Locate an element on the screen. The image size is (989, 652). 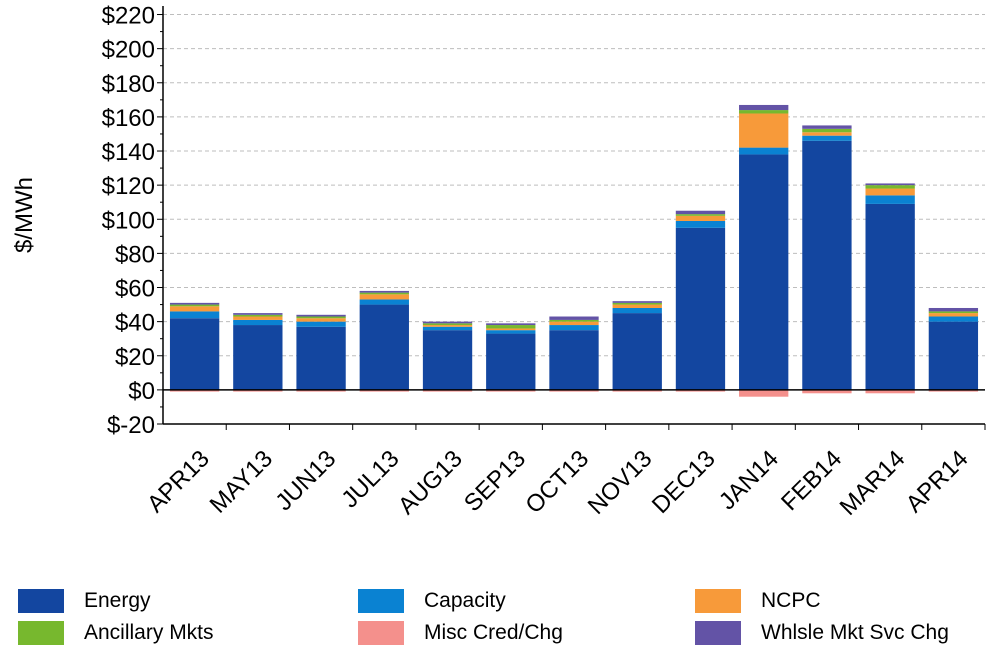
legend-label-ancillary-mkts: Ancillary Mkts is located at coordinates (149, 632).